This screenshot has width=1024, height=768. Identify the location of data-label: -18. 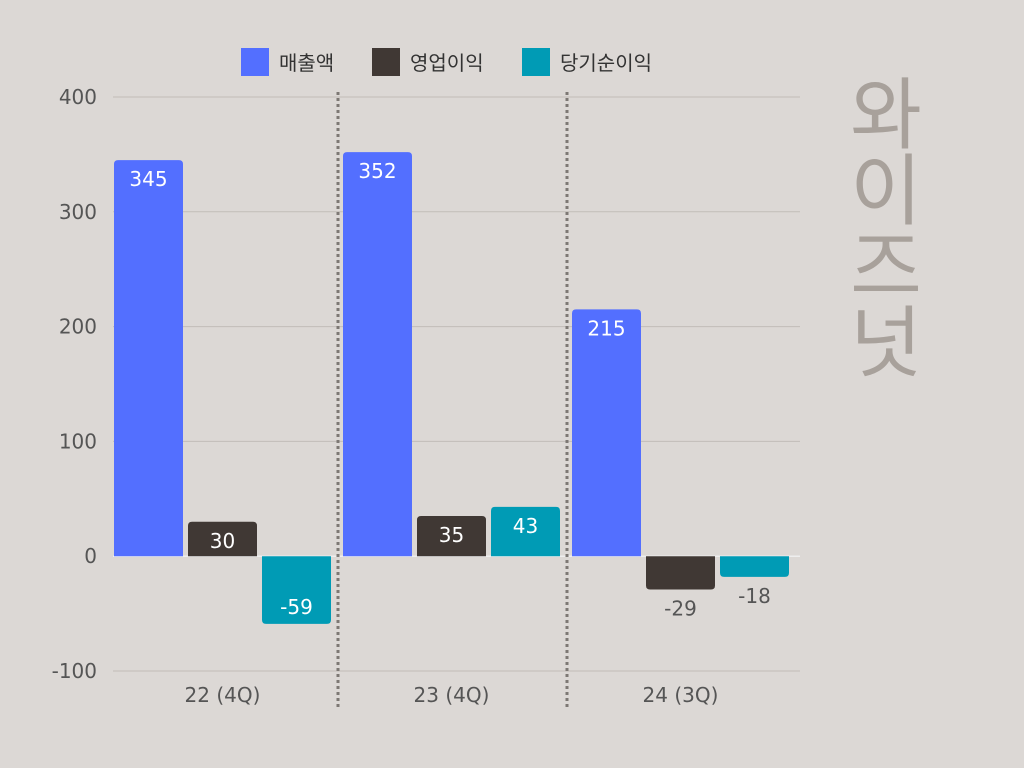
(754, 596).